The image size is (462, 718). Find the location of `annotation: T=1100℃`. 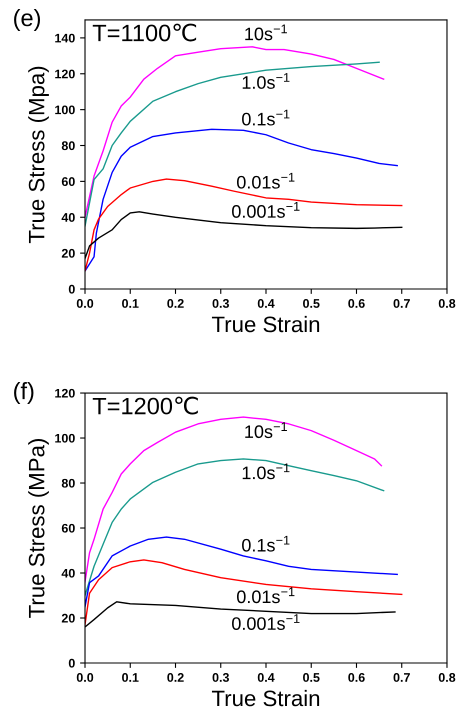

annotation: T=1100℃ is located at coordinates (144, 33).